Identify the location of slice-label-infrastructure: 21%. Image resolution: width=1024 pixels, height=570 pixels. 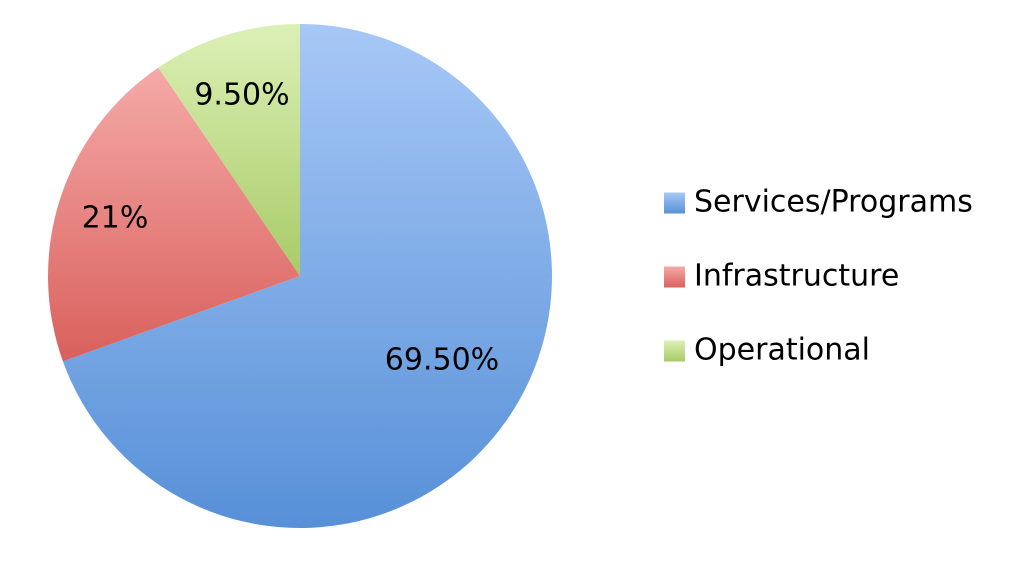
(115, 218).